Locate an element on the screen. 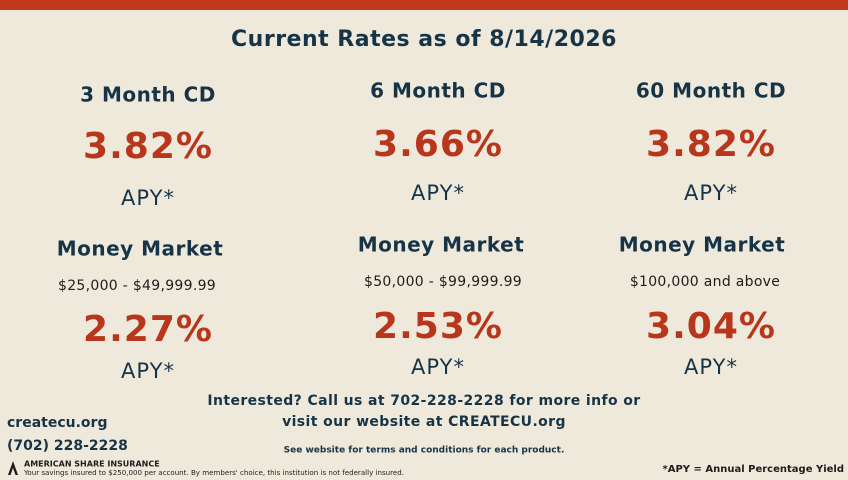 The width and height of the screenshot is (848, 480). balance-range: $25,000 - $49,999.99 is located at coordinates (137, 286).